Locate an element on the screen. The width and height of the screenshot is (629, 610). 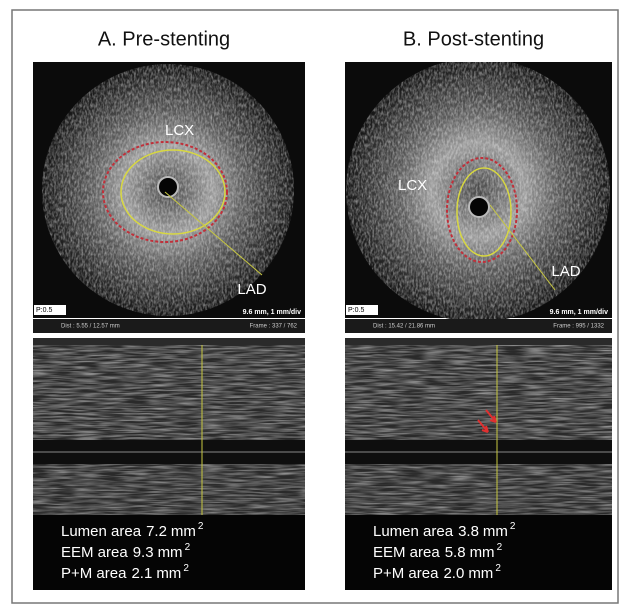
measure-value: 2.0 is located at coordinates (453, 573).